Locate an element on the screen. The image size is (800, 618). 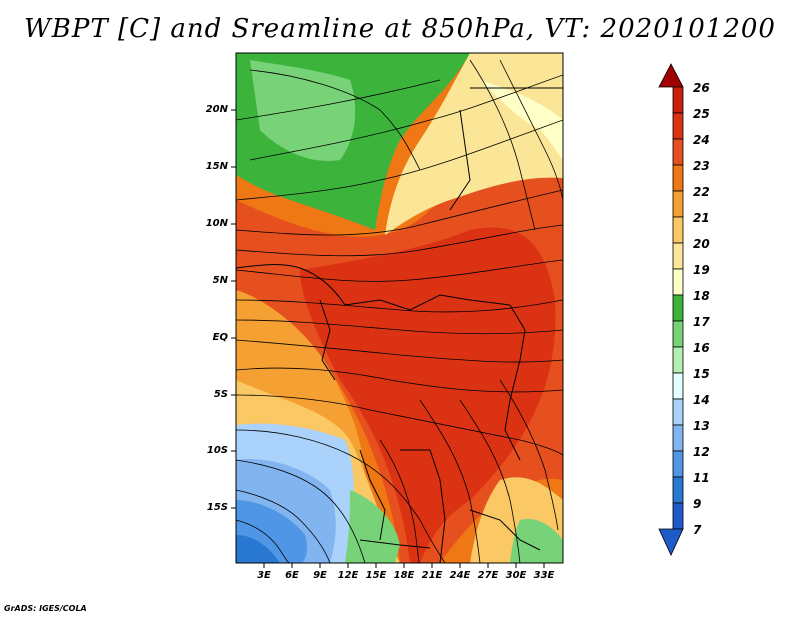
lat-label-10n: 10N is located at coordinates (216, 223).